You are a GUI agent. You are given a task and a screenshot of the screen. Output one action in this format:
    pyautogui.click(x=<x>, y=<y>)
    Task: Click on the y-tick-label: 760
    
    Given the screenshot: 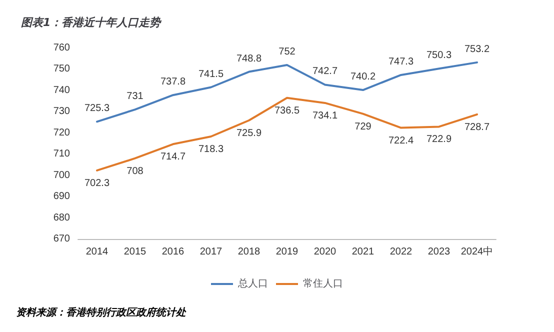 What is the action you would take?
    pyautogui.click(x=61, y=48)
    